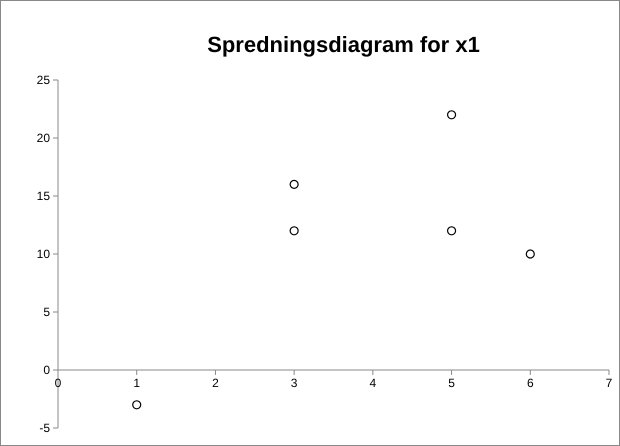 The image size is (620, 446). I want to click on y-tick-label: 25, so click(43, 80).